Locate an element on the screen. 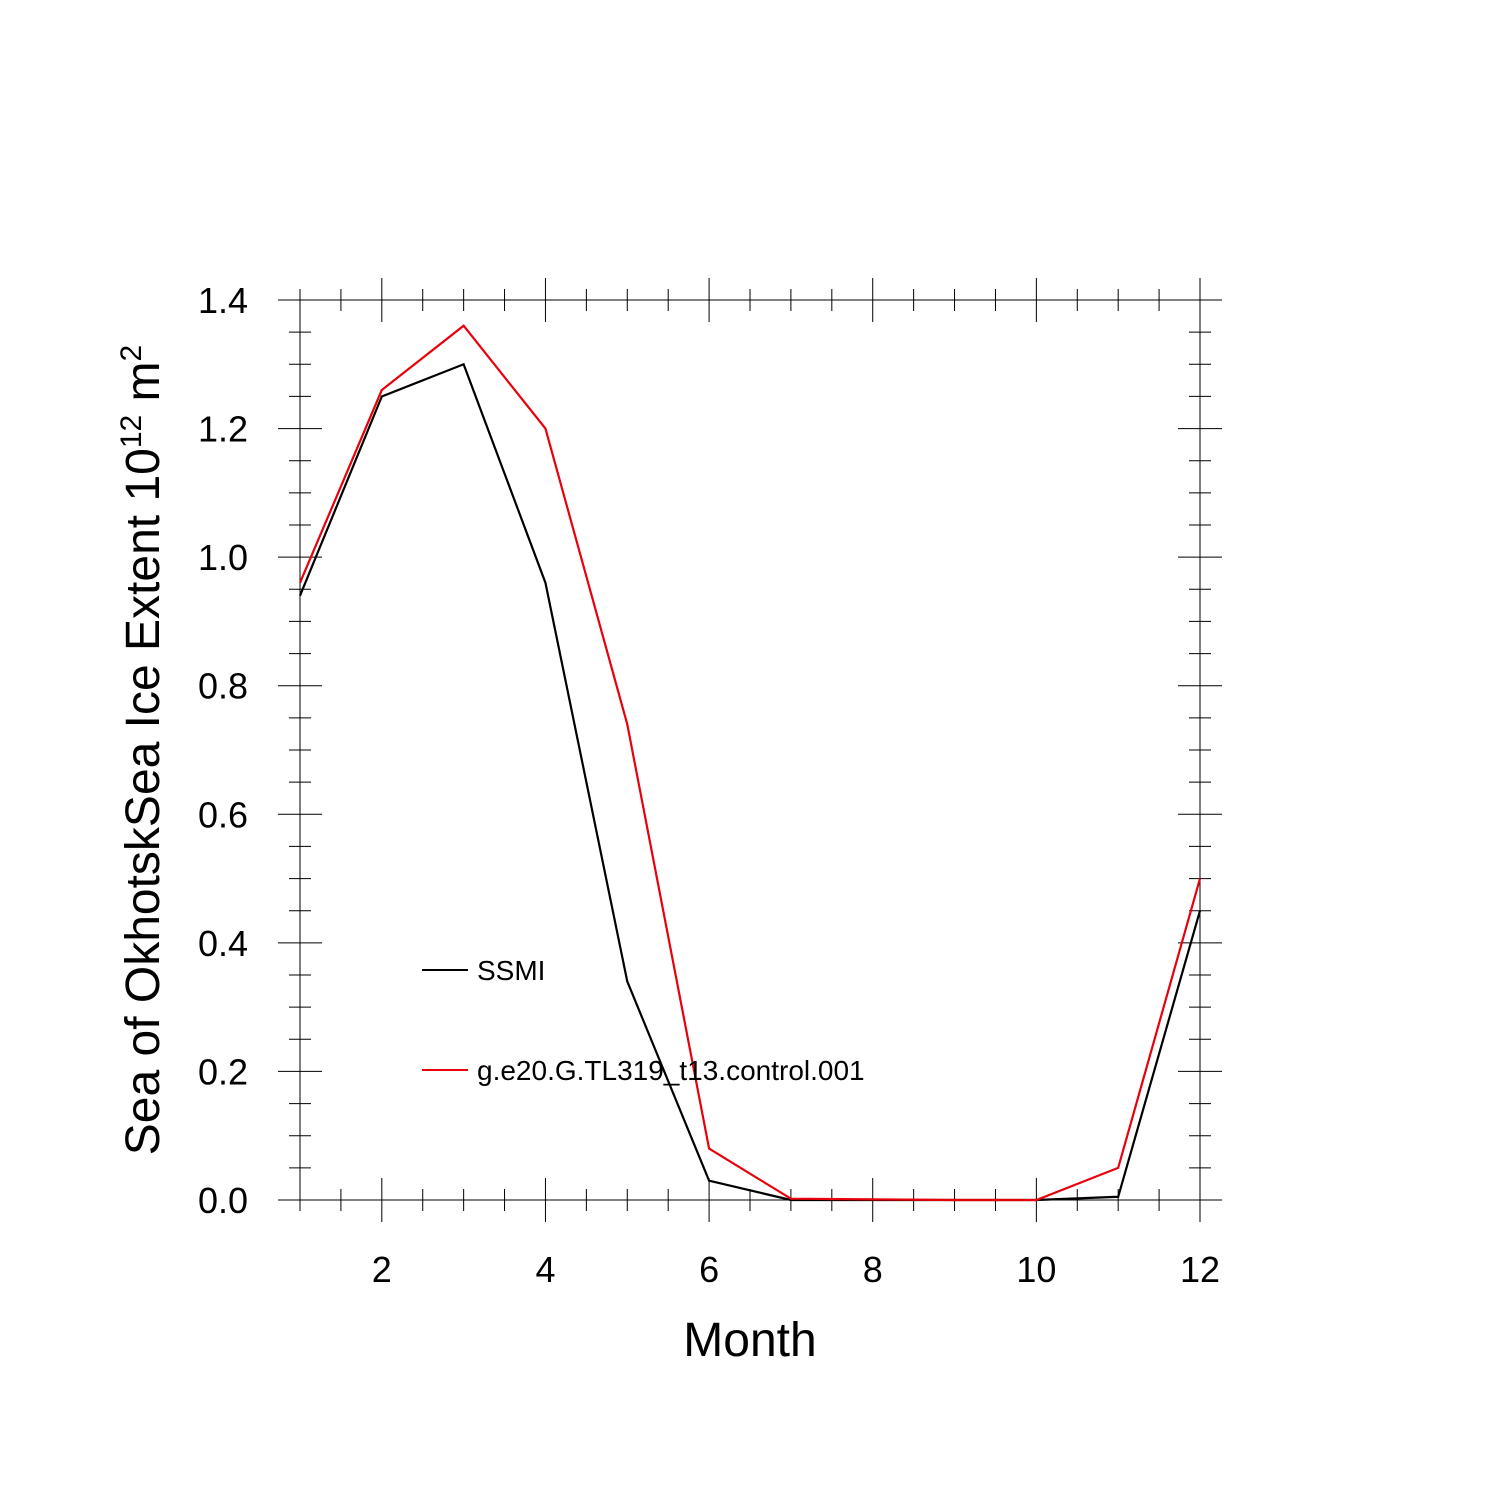 The image size is (1500, 1500). y-axis-title-main: Sea of OkhotskSea Ice Extent 10 is located at coordinates (143, 801).